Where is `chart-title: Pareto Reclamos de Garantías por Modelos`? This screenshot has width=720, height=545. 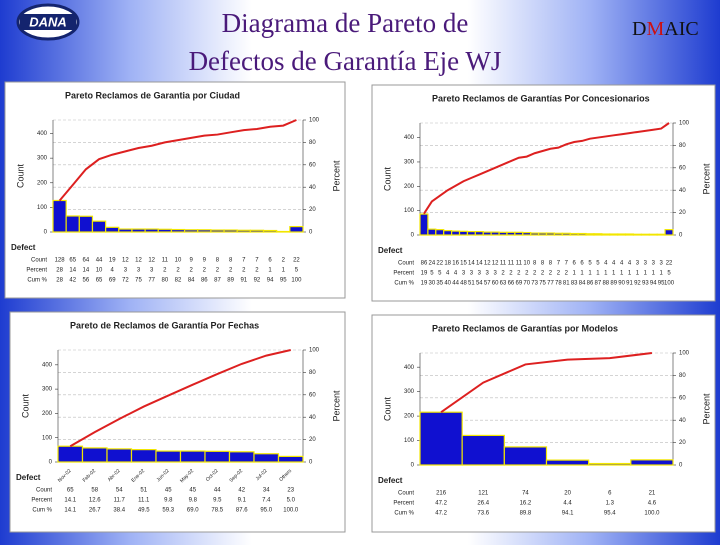
chart-title: Pareto Reclamos de Garantías por Modelos is located at coordinates (525, 328).